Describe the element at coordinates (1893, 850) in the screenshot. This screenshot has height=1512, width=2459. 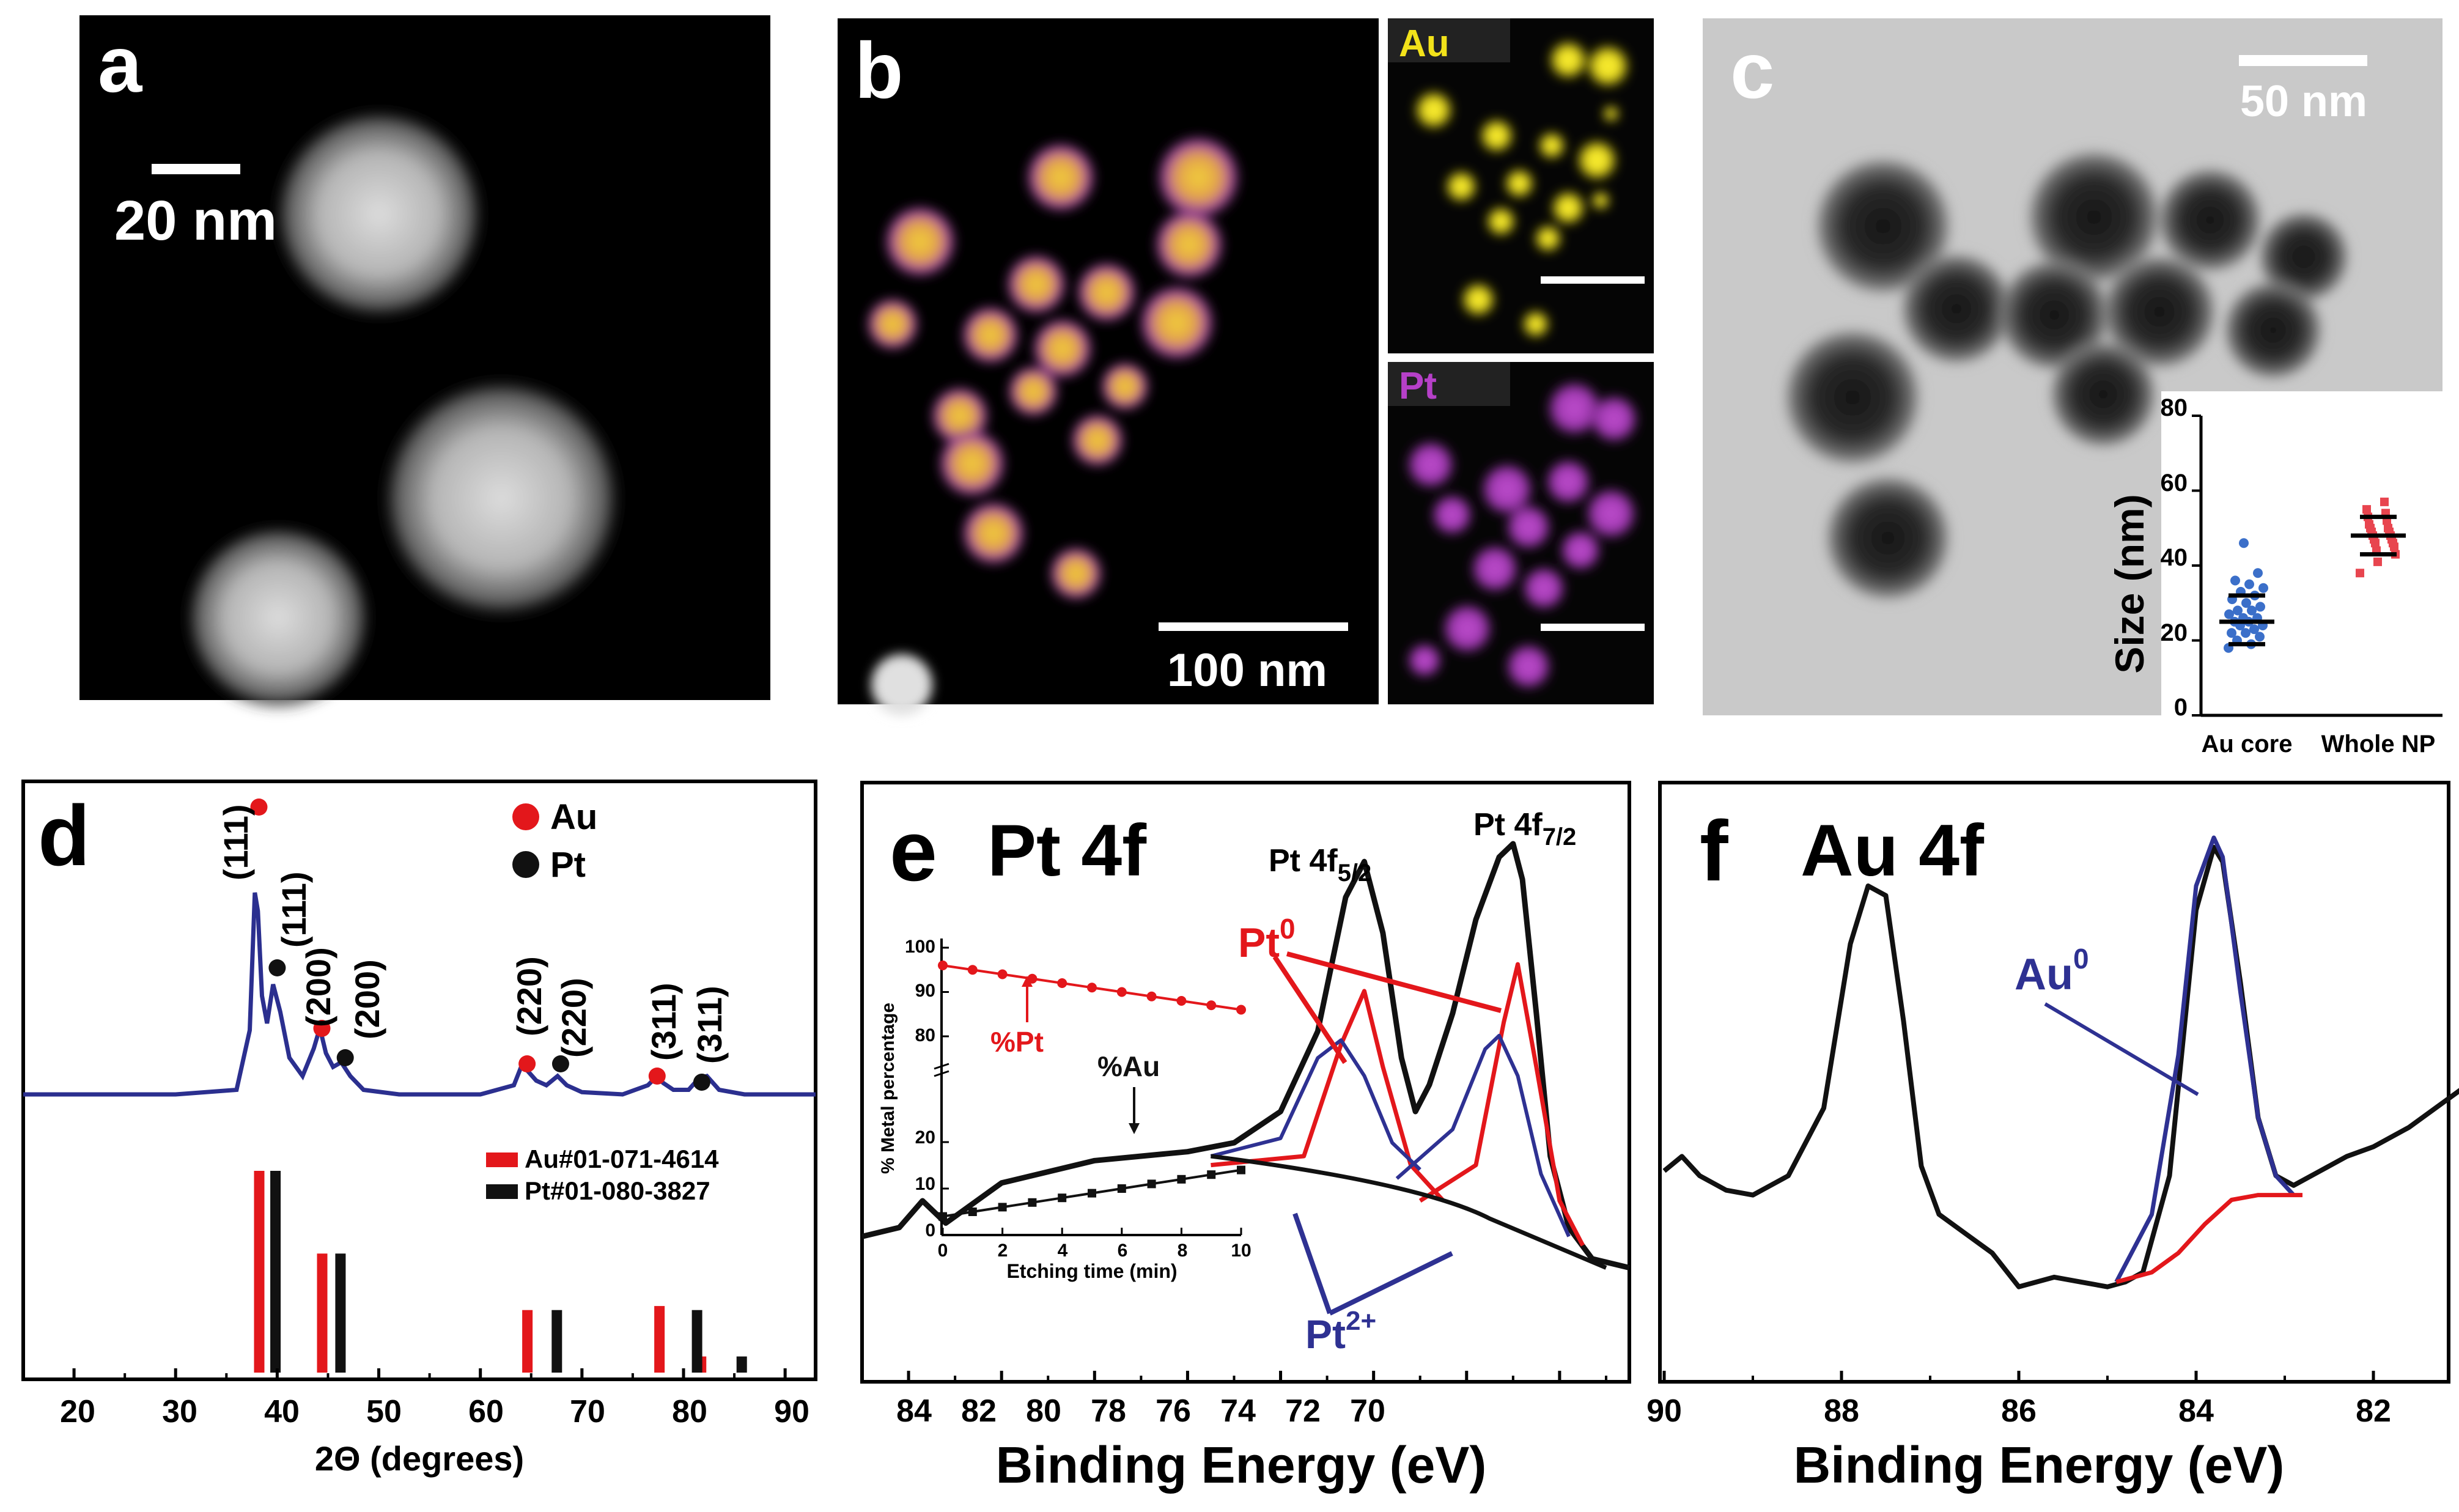
I see `panel-f-title: Au 4f` at that location.